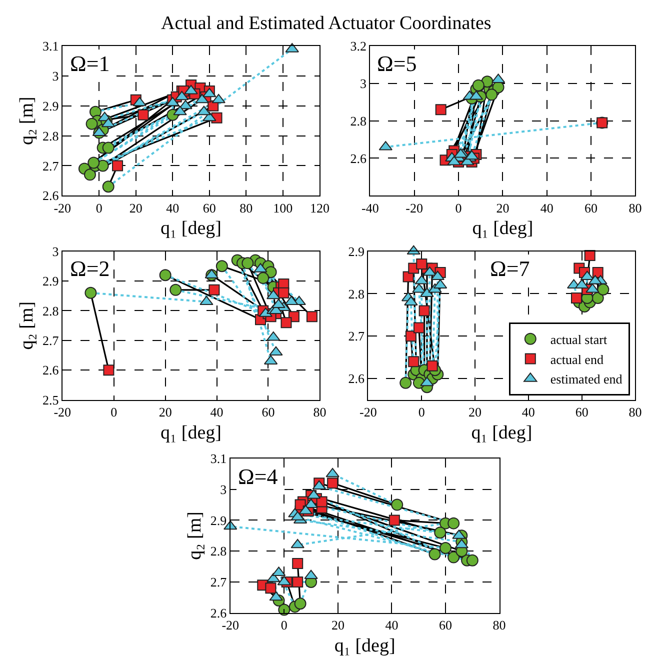 This screenshot has width=653, height=658. What do you see at coordinates (283, 208) in the screenshot?
I see `x-tick-label: 100` at bounding box center [283, 208].